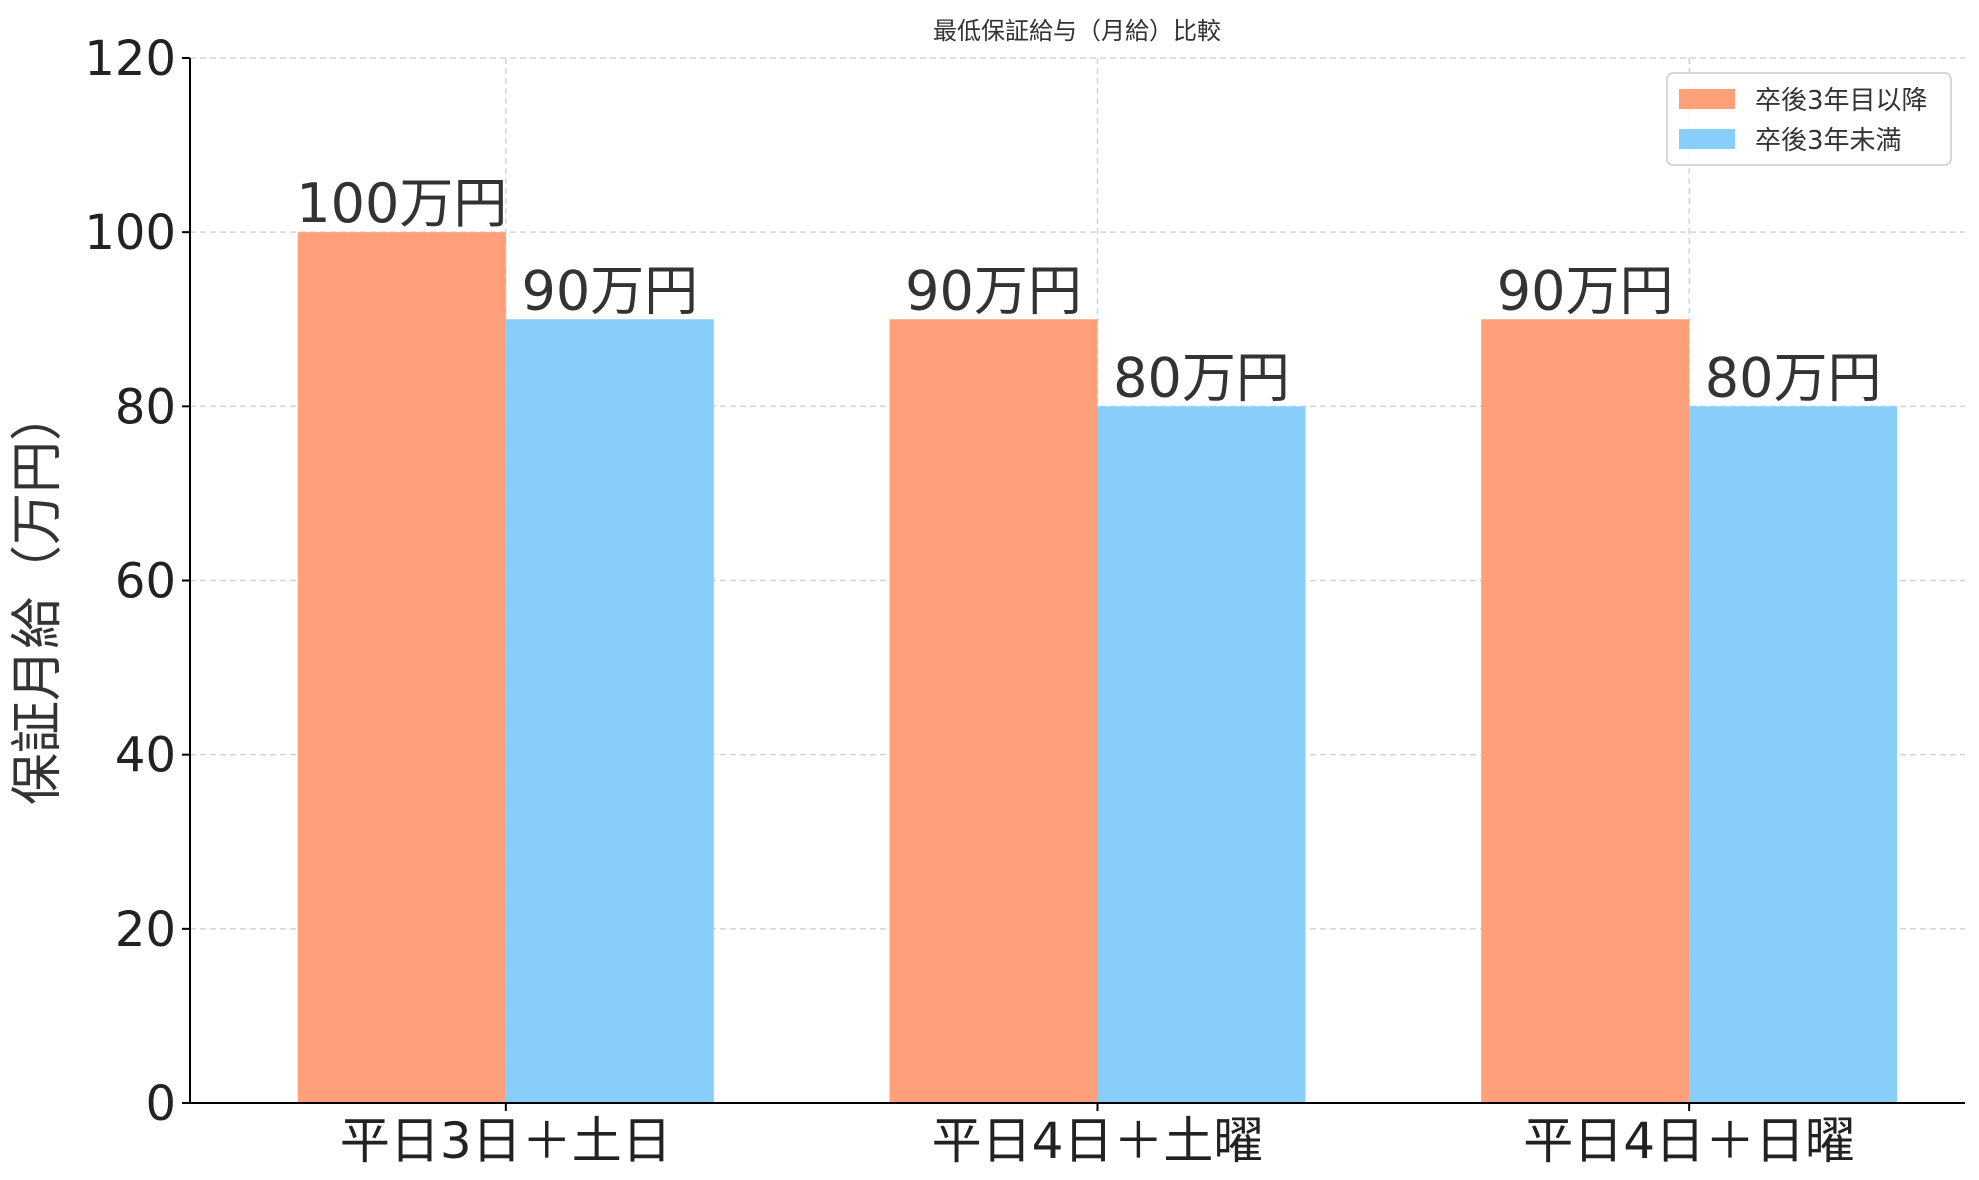 The width and height of the screenshot is (1979, 1180). I want to click on legend-label: 卒後3年目以降, so click(1841, 101).